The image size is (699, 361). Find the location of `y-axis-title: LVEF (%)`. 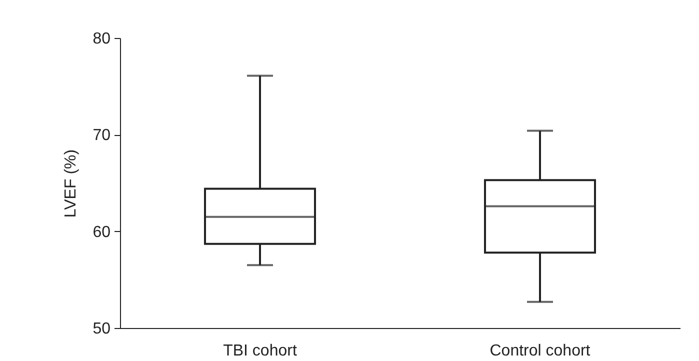

y-axis-title: LVEF (%) is located at coordinates (71, 183).